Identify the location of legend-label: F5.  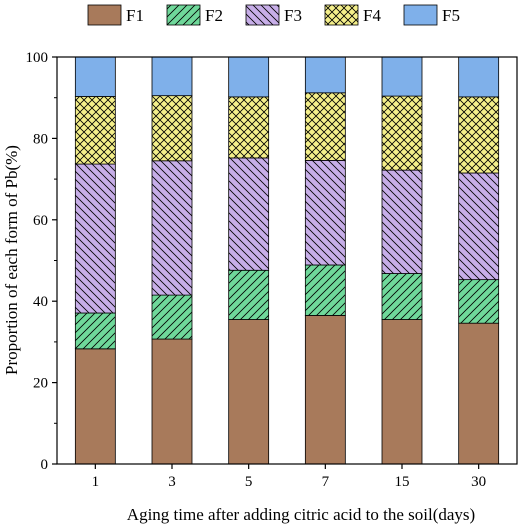
(451, 15).